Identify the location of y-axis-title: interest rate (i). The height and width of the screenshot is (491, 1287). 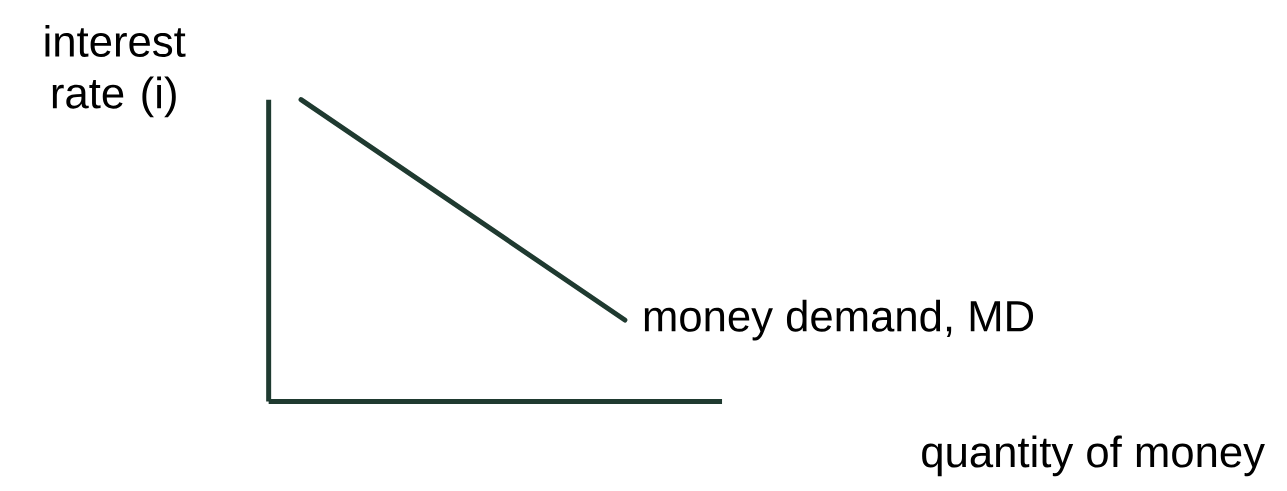
(115, 71).